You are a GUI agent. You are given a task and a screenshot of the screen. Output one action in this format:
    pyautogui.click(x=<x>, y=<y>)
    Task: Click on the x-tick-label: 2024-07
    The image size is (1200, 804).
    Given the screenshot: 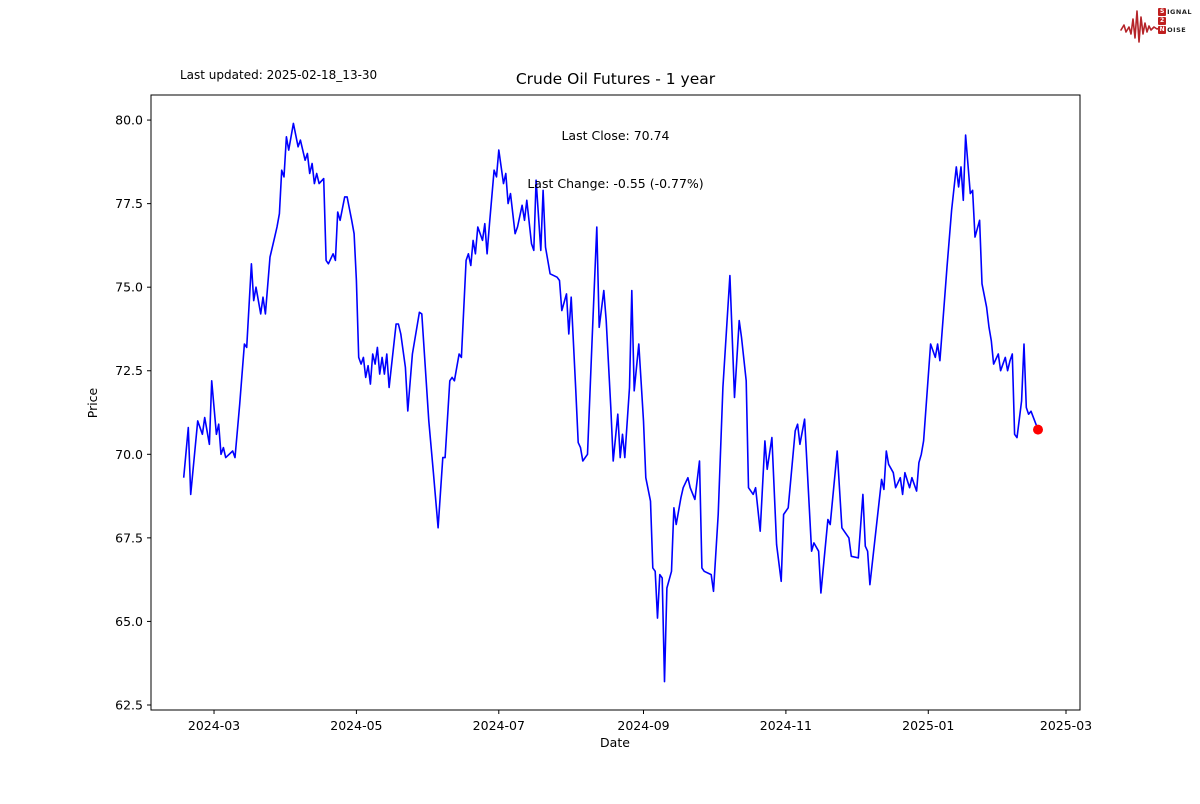 What is the action you would take?
    pyautogui.click(x=499, y=725)
    